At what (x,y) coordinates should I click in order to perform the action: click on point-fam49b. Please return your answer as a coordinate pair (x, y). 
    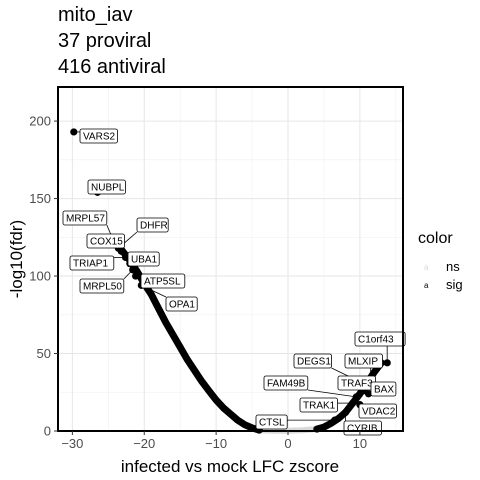
    Looking at the image, I should click on (356, 397).